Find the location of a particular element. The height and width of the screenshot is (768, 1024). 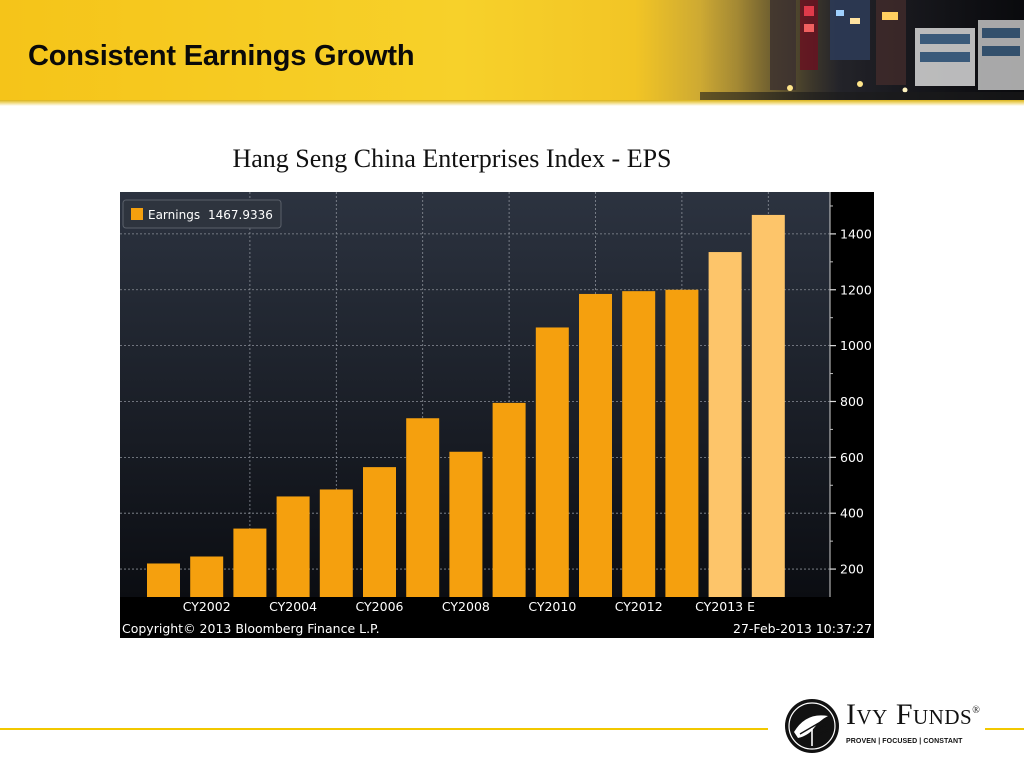

footer-rule-left is located at coordinates (384, 729).